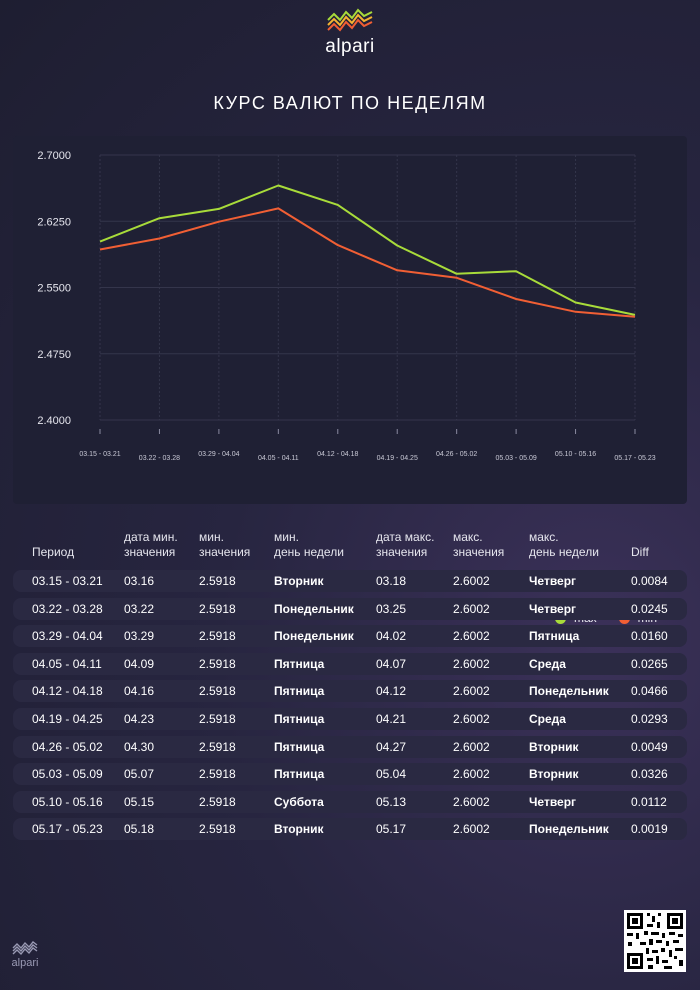  I want to click on cell-min-date: 03.22, so click(139, 608).